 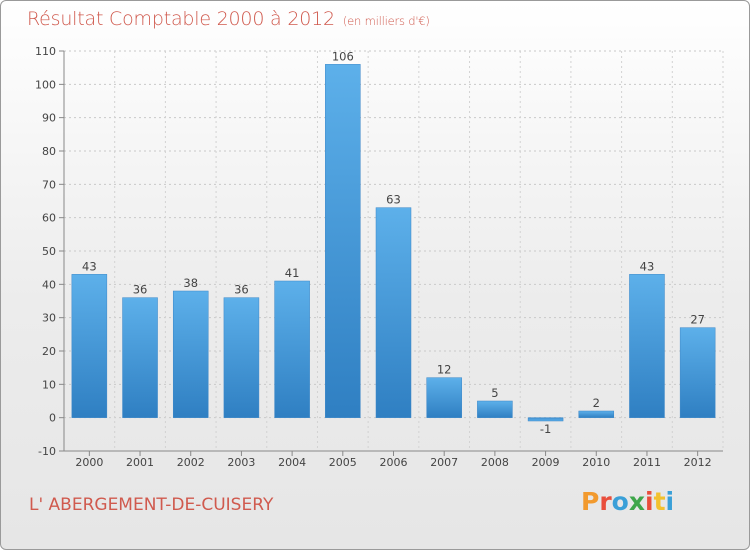 I want to click on logo-letter: t, so click(x=659, y=501).